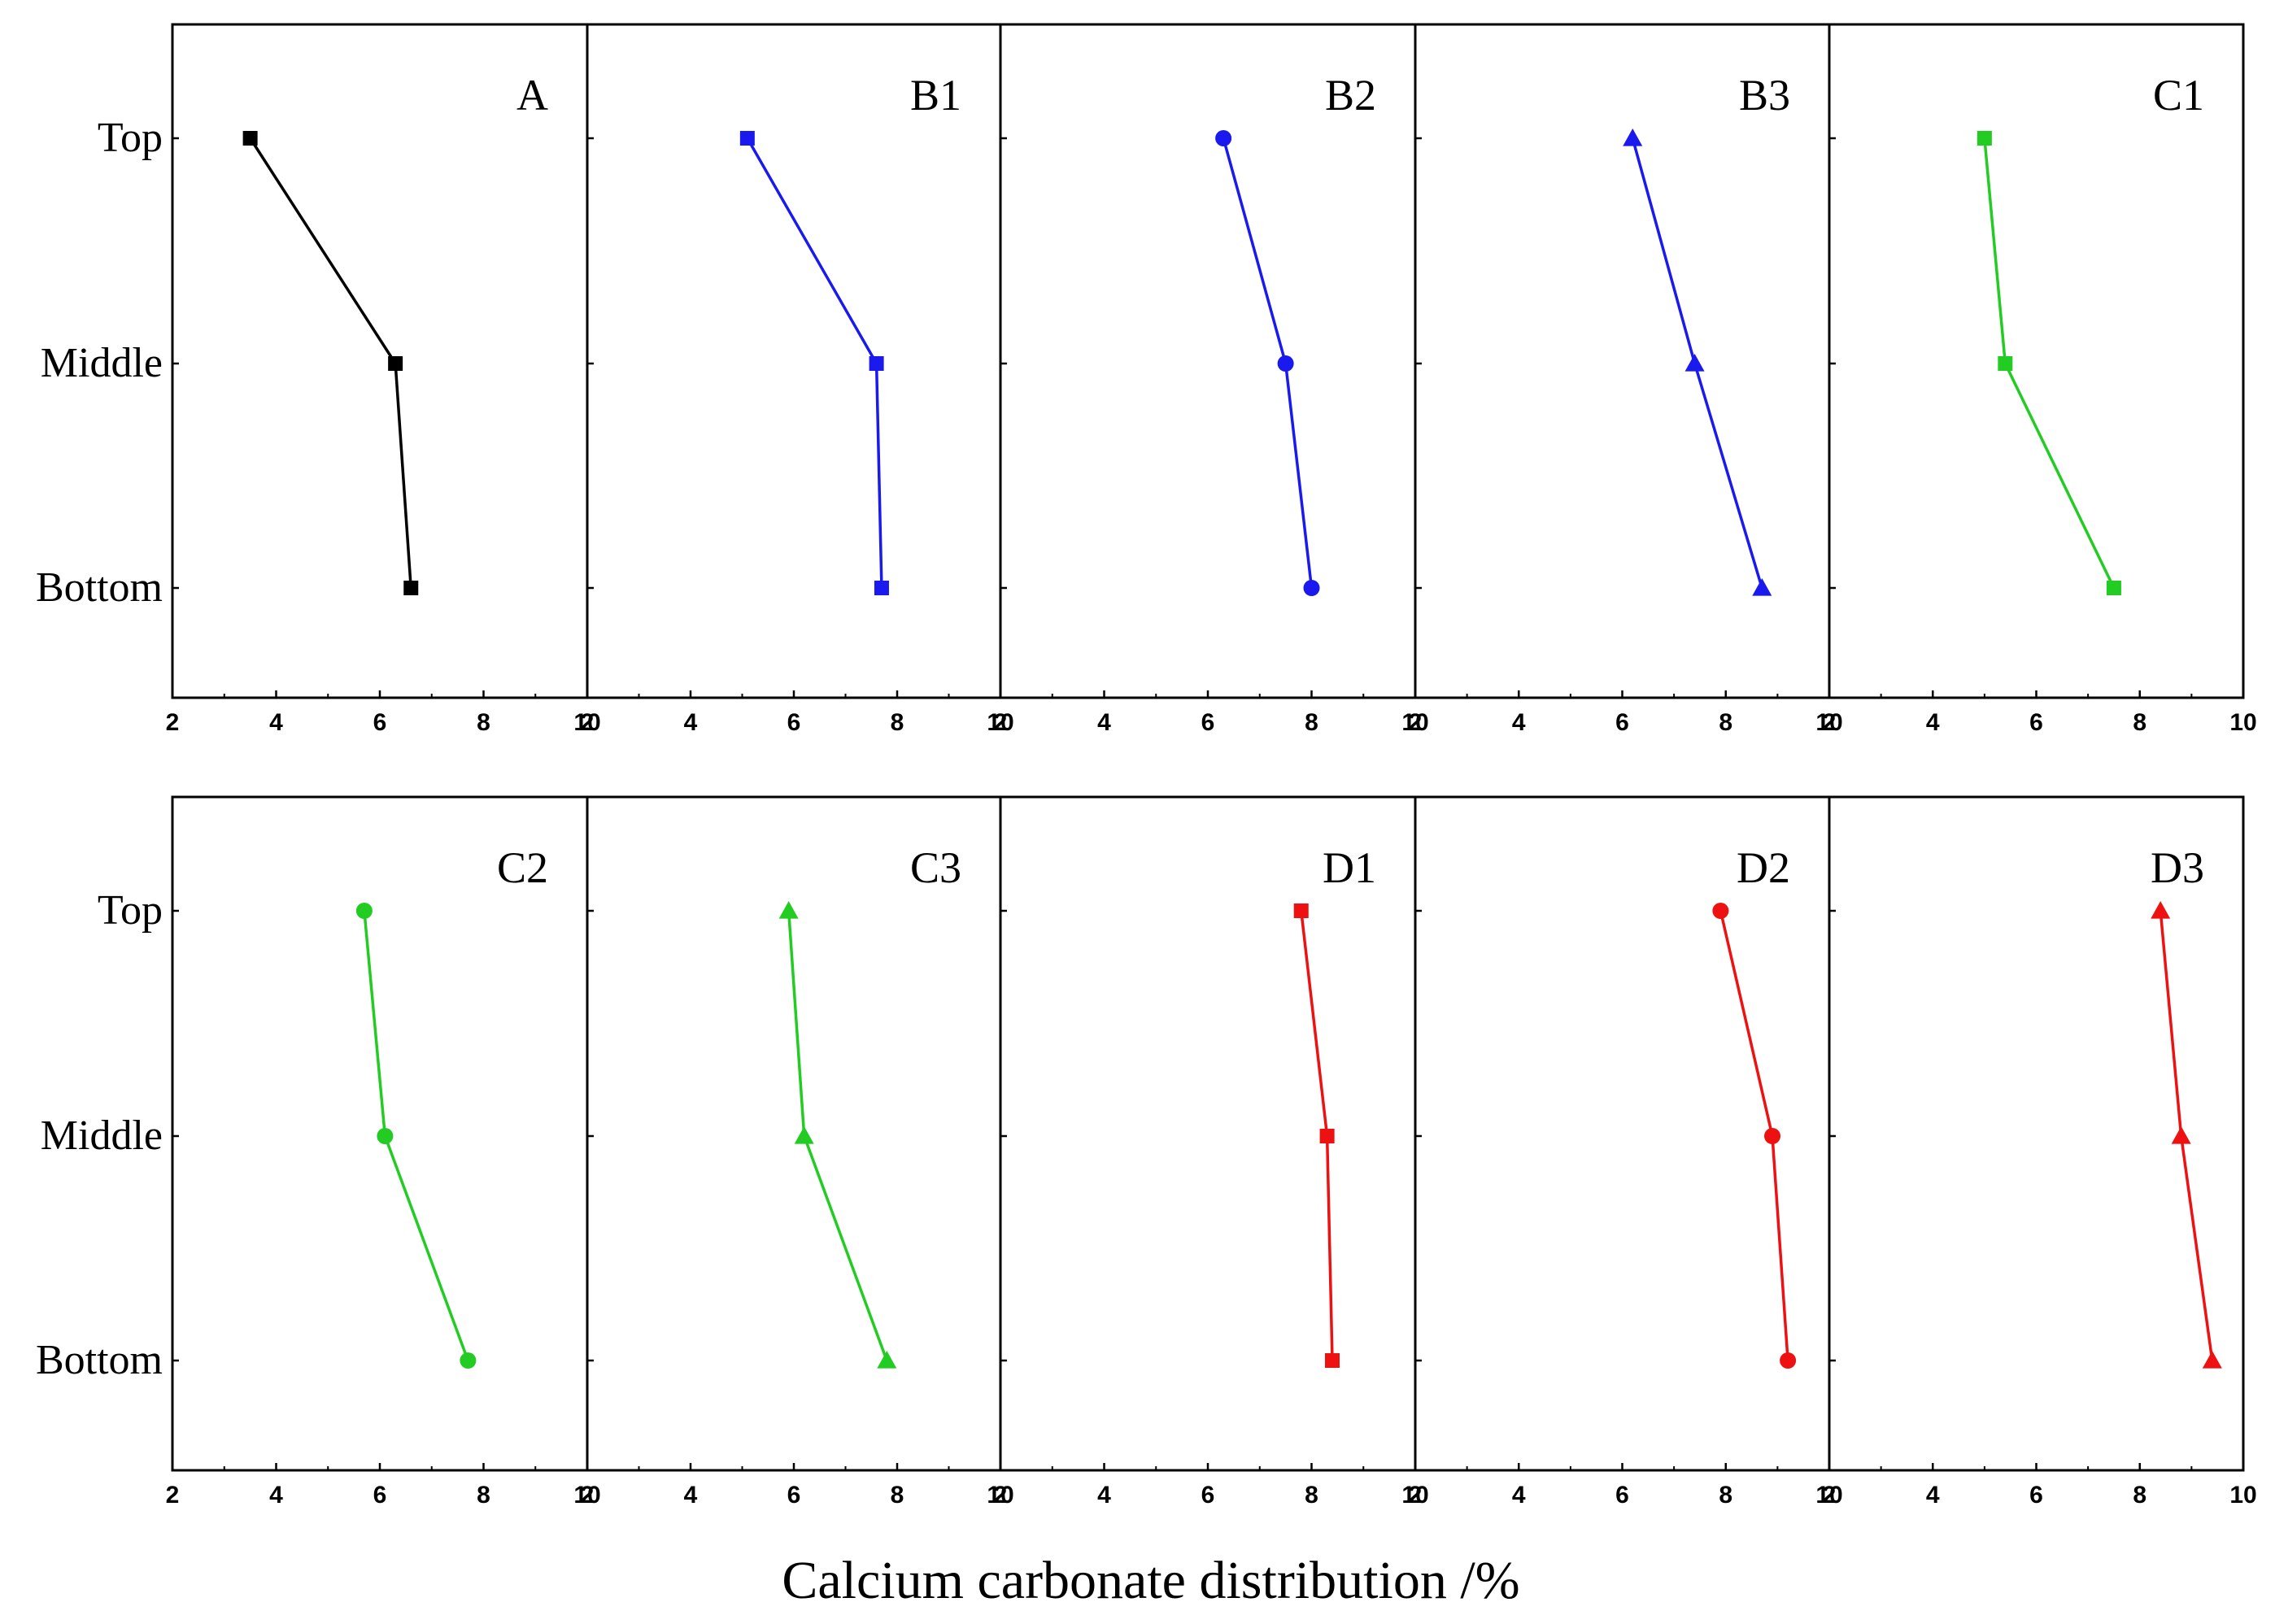  What do you see at coordinates (532, 95) in the screenshot?
I see `panel-label: A` at bounding box center [532, 95].